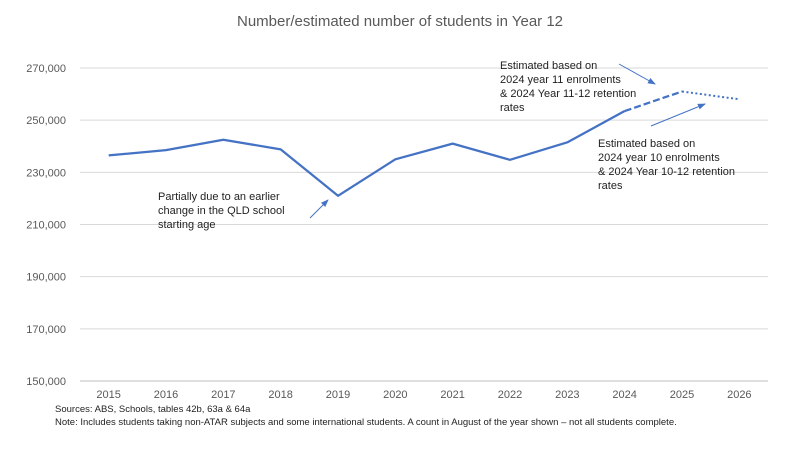  What do you see at coordinates (682, 394) in the screenshot?
I see `x-tick-label: 2025` at bounding box center [682, 394].